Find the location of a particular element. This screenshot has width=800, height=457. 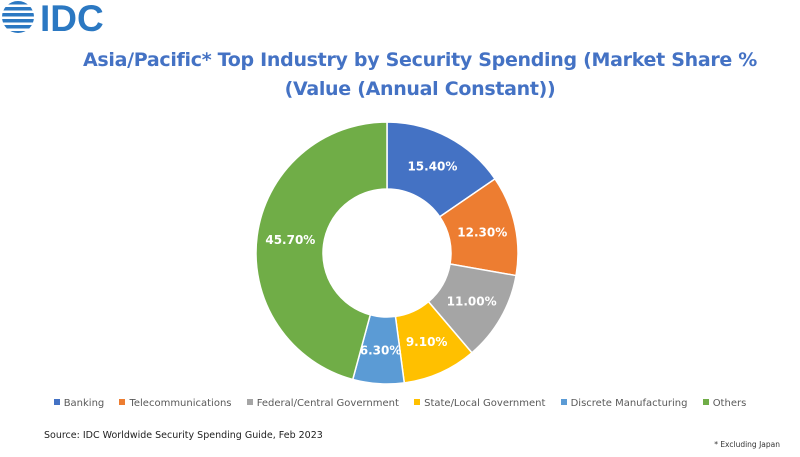

legend-label: Banking is located at coordinates (84, 403).